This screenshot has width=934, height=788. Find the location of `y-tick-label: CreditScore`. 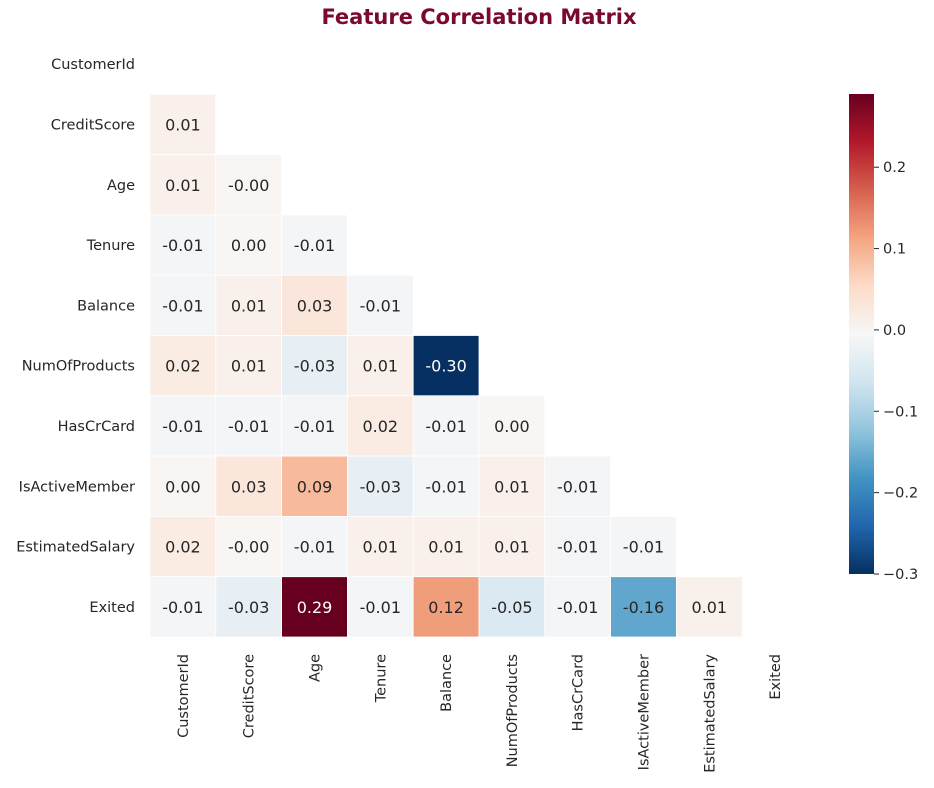

y-tick-label: CreditScore is located at coordinates (93, 125).